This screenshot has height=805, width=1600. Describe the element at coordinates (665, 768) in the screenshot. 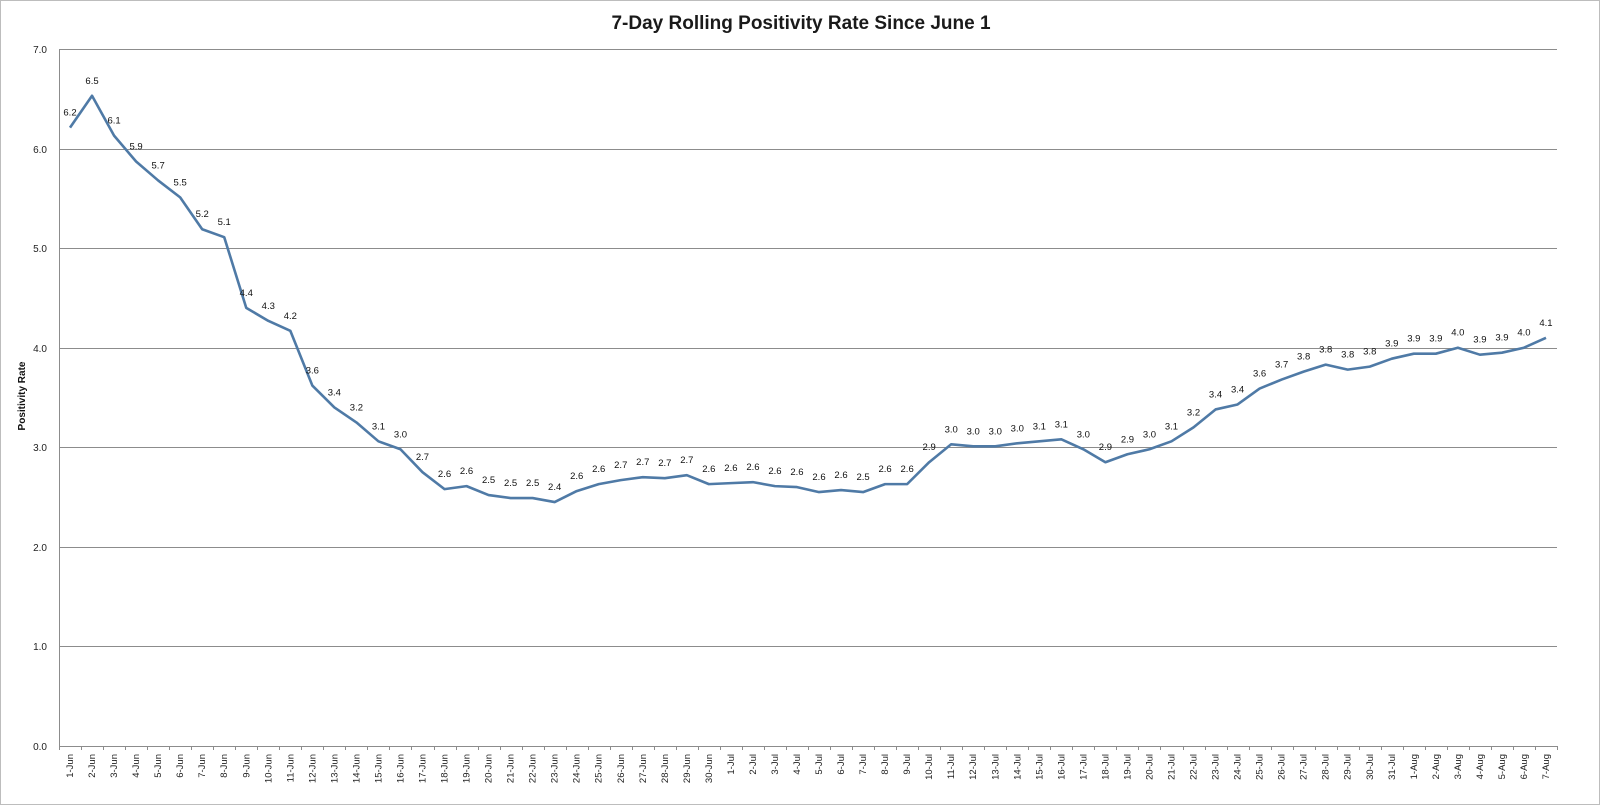

I see `x-tick-label: 28-Jun` at that location.